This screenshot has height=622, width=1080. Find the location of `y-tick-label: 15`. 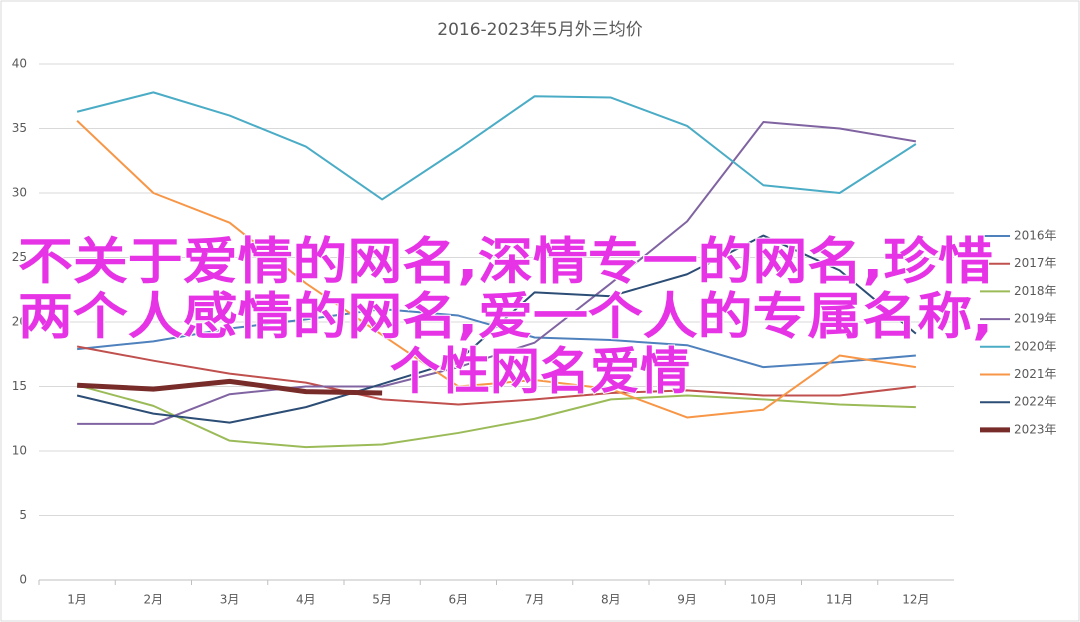

y-tick-label: 15 is located at coordinates (19, 386).